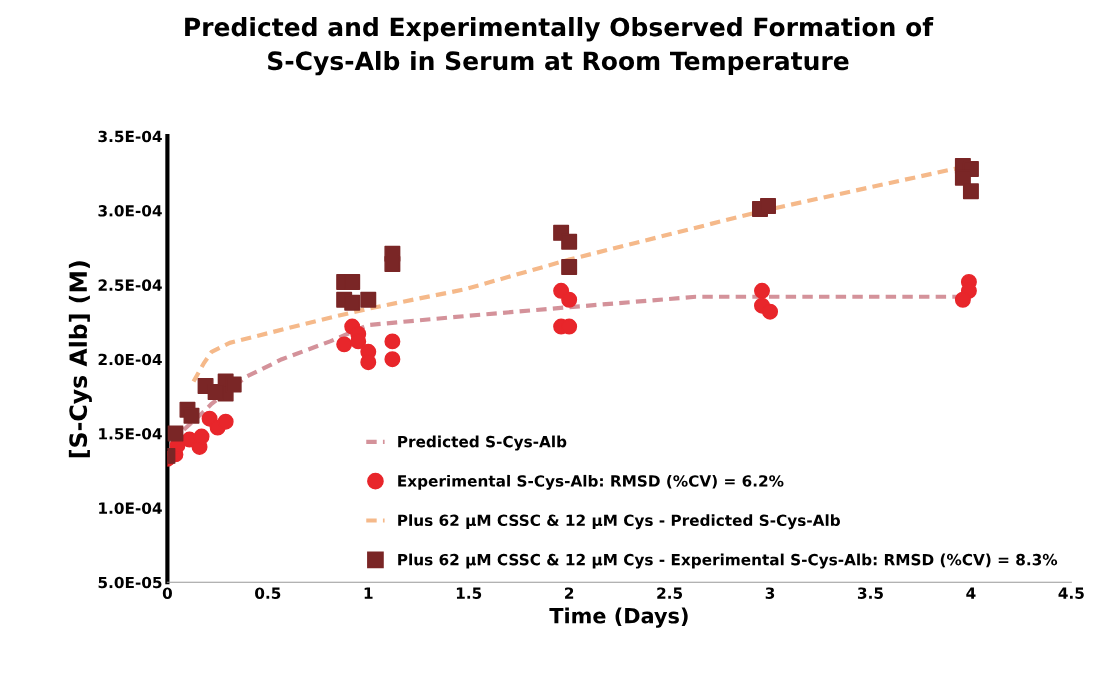  I want to click on y-tick-label: 5.0E-05, so click(130, 582).